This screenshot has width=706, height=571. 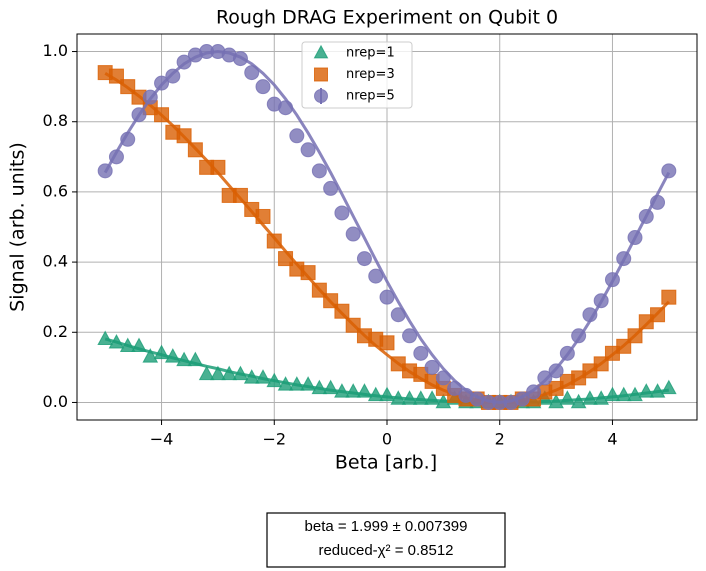 What do you see at coordinates (500, 439) in the screenshot?
I see `x-tick-label: 2` at bounding box center [500, 439].